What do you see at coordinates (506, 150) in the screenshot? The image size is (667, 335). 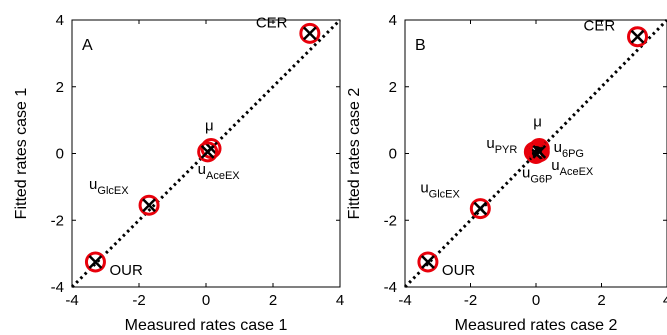 I see `data-point-label-subscript: PYR` at bounding box center [506, 150].